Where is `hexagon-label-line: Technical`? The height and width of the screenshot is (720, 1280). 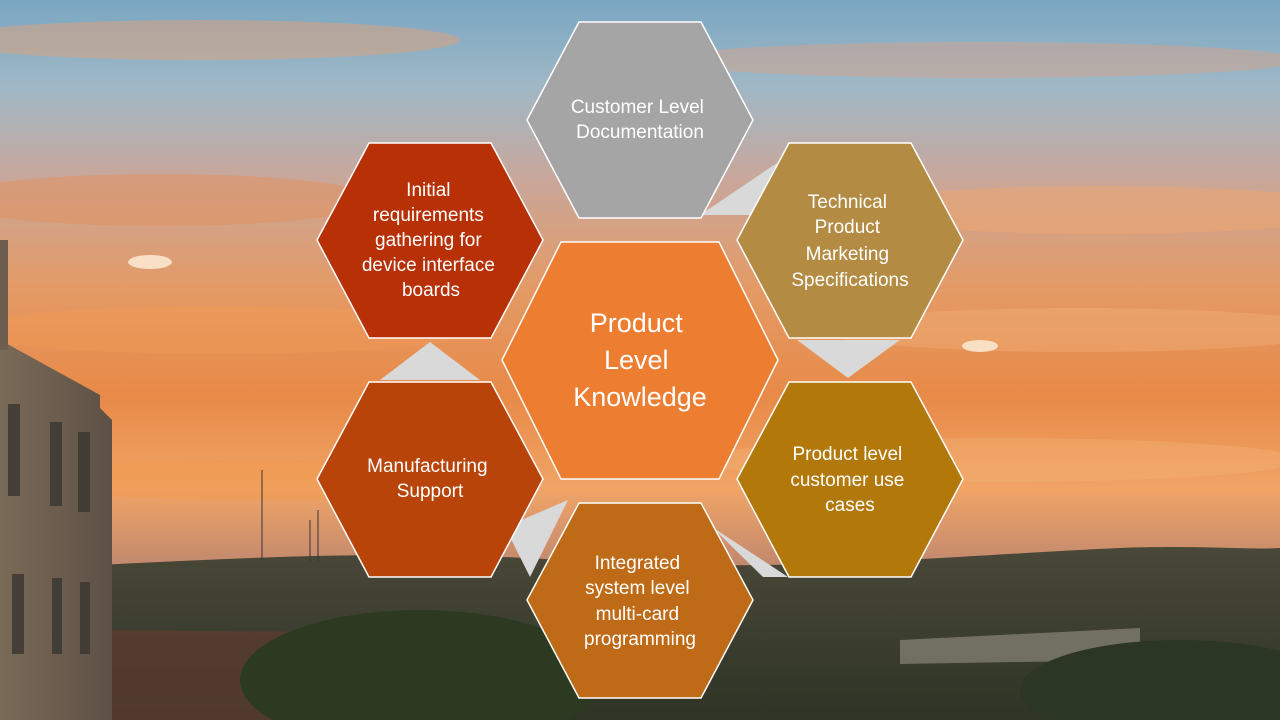
hexagon-label-line: Technical is located at coordinates (847, 202).